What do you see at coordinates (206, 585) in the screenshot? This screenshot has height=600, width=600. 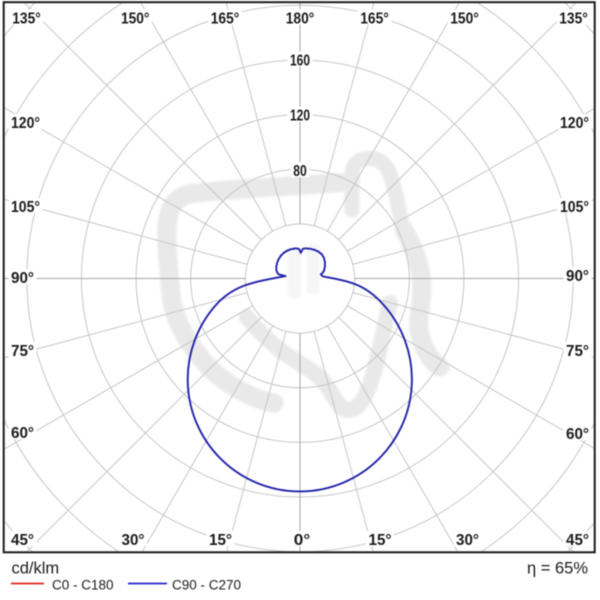 I see `svg-text: C90 - C270` at bounding box center [206, 585].